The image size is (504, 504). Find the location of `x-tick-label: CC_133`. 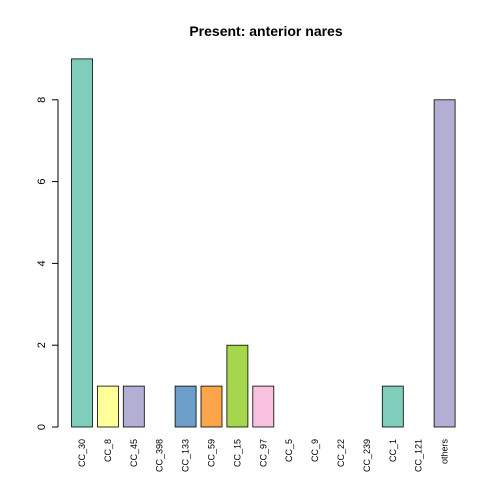

x-tick-label: CC_133 is located at coordinates (186, 455).